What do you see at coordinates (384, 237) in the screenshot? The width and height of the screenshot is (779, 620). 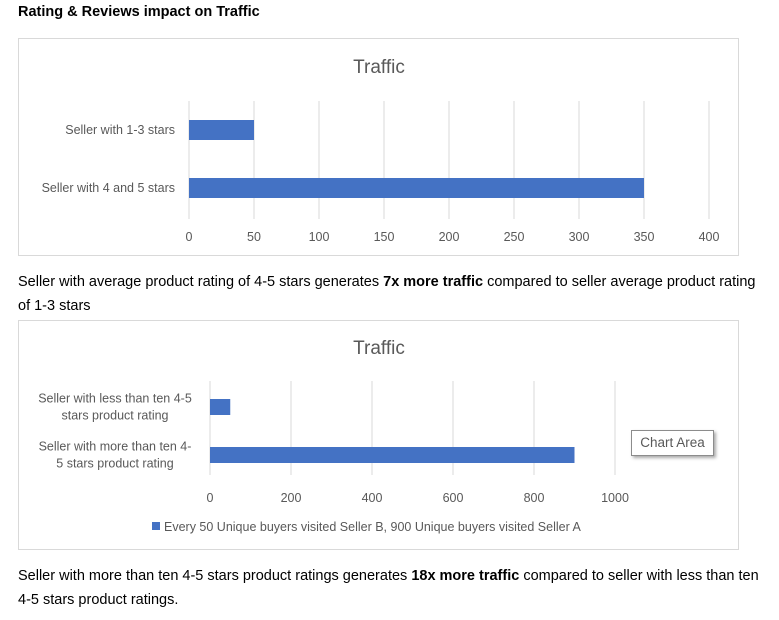 I see `x-tick-label: 150` at bounding box center [384, 237].